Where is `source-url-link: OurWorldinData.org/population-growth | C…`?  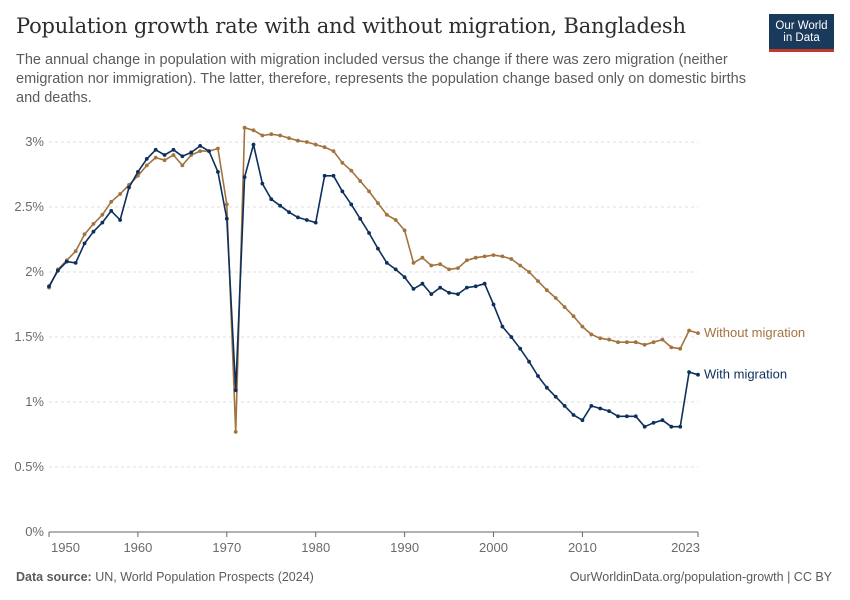 source-url-link: OurWorldinData.org/population-growth | C… is located at coordinates (700, 577).